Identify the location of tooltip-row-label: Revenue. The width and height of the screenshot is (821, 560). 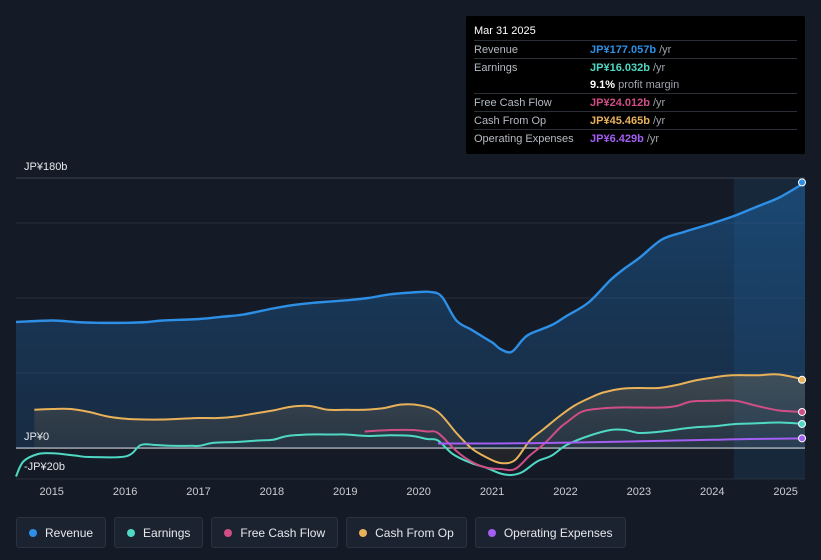
(496, 49).